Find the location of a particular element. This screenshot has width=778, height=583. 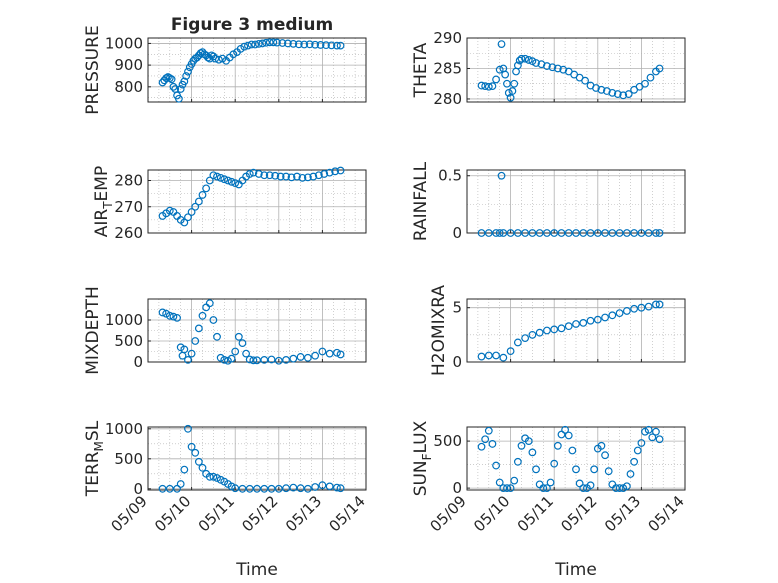

y-axis-label: RAINFALL is located at coordinates (421, 201).